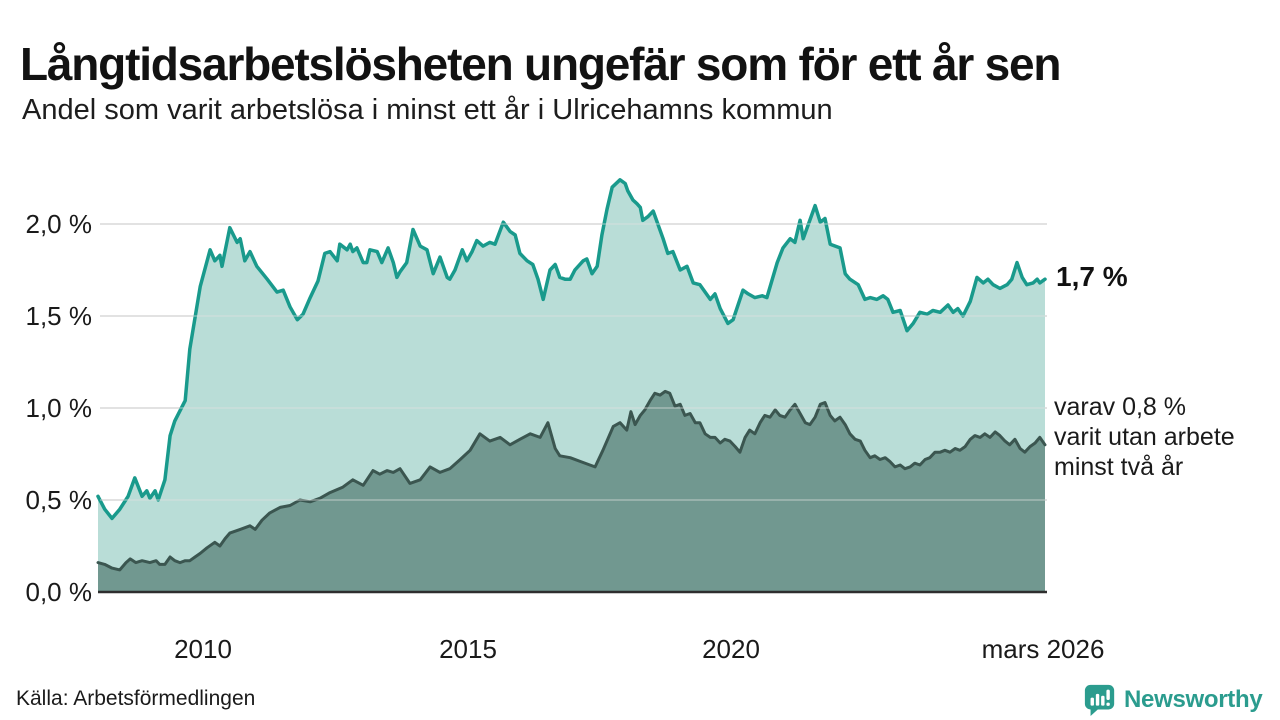 The width and height of the screenshot is (1280, 720). What do you see at coordinates (59, 224) in the screenshot?
I see `y-axis-label: 2,0 %` at bounding box center [59, 224].